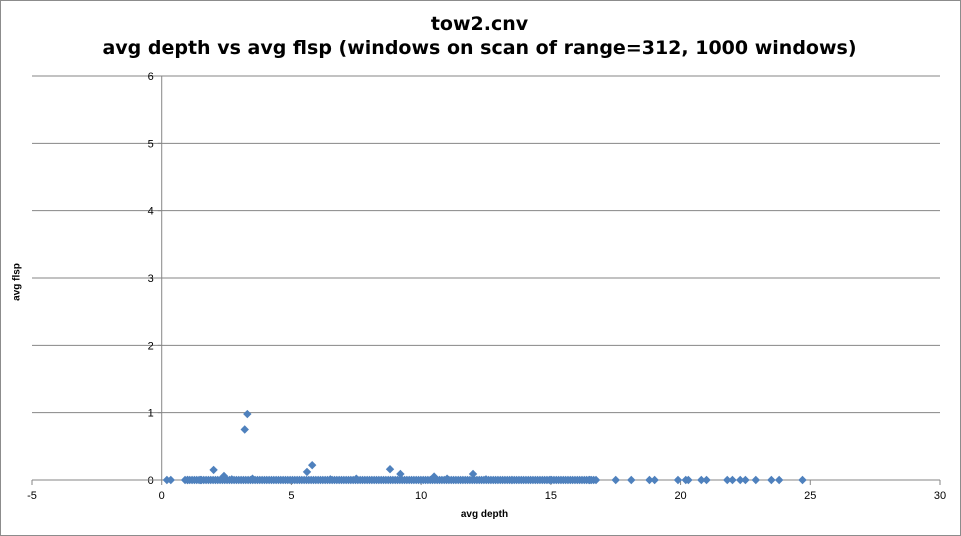 Image resolution: width=961 pixels, height=536 pixels. I want to click on x-tick-label: 30, so click(940, 496).